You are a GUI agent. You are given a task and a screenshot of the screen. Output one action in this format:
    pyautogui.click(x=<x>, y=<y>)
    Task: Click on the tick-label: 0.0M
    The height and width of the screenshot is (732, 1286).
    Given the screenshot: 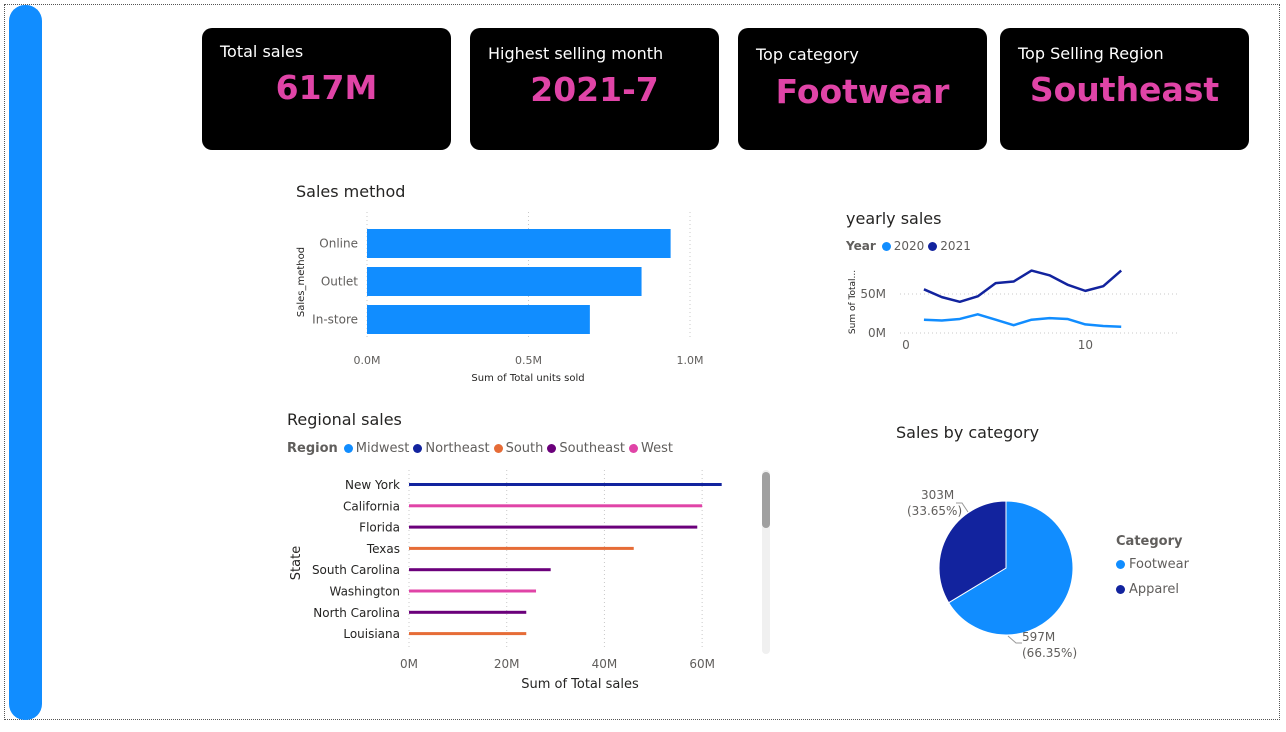 What is the action you would take?
    pyautogui.click(x=367, y=360)
    